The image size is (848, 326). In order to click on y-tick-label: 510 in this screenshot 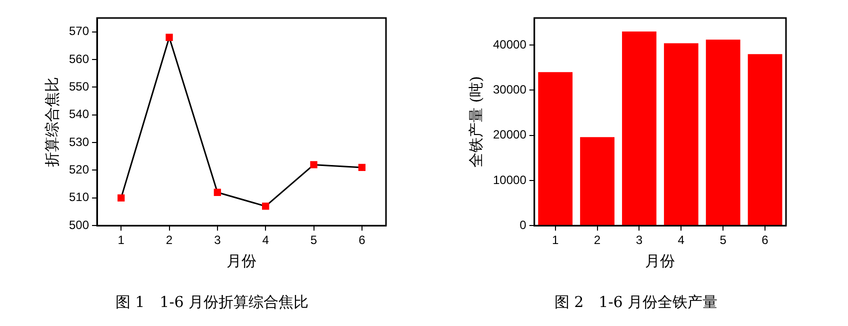, I will do `click(79, 197)`.